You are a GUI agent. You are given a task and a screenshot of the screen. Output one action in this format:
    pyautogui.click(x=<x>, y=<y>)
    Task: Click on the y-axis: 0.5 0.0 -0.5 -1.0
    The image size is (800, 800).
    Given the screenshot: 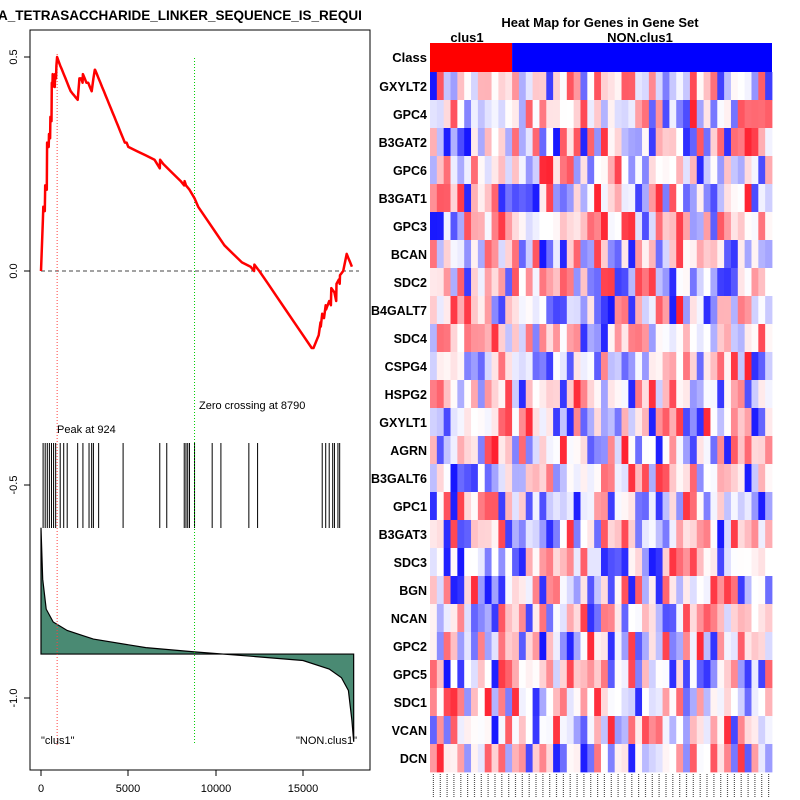 What is the action you would take?
    pyautogui.click(x=19, y=378)
    